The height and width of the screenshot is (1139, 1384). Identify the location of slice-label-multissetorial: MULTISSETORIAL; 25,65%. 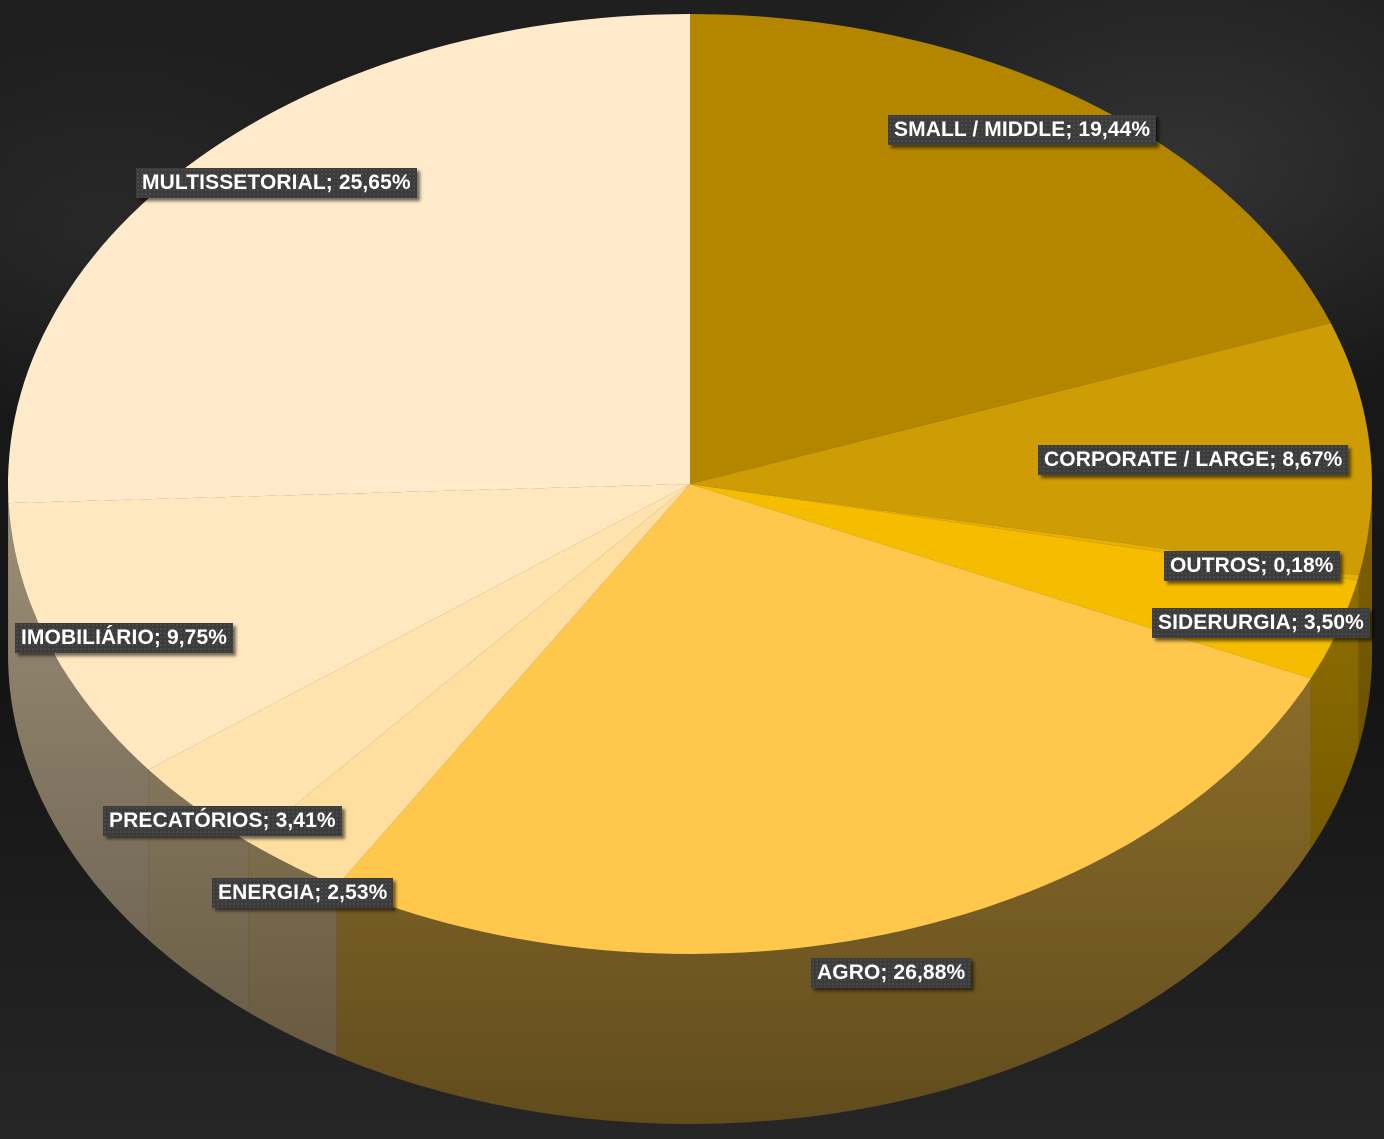
(276, 183).